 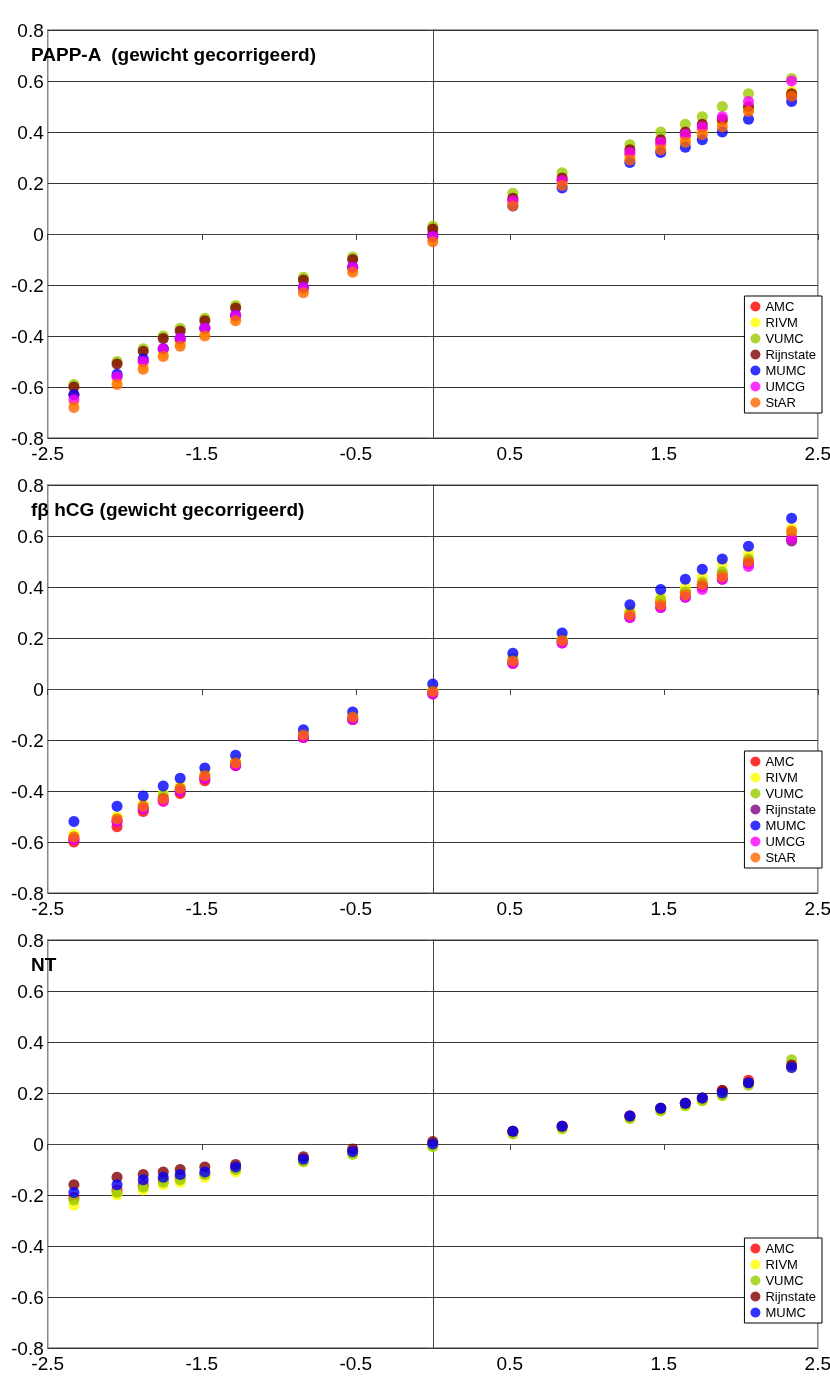 What do you see at coordinates (168, 509) in the screenshot?
I see `text: fβ hCG (gewicht gecorrigeerd)` at bounding box center [168, 509].